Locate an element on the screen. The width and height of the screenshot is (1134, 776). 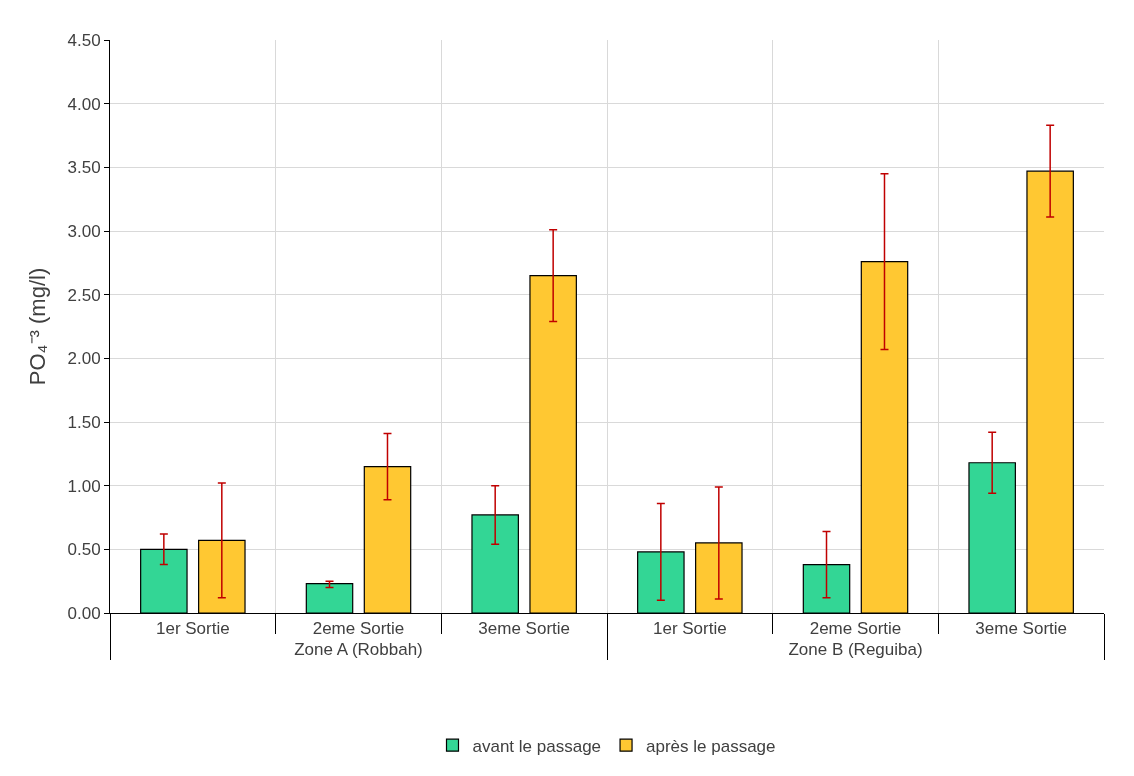
y-tick-label: 2.00 is located at coordinates (84, 359).